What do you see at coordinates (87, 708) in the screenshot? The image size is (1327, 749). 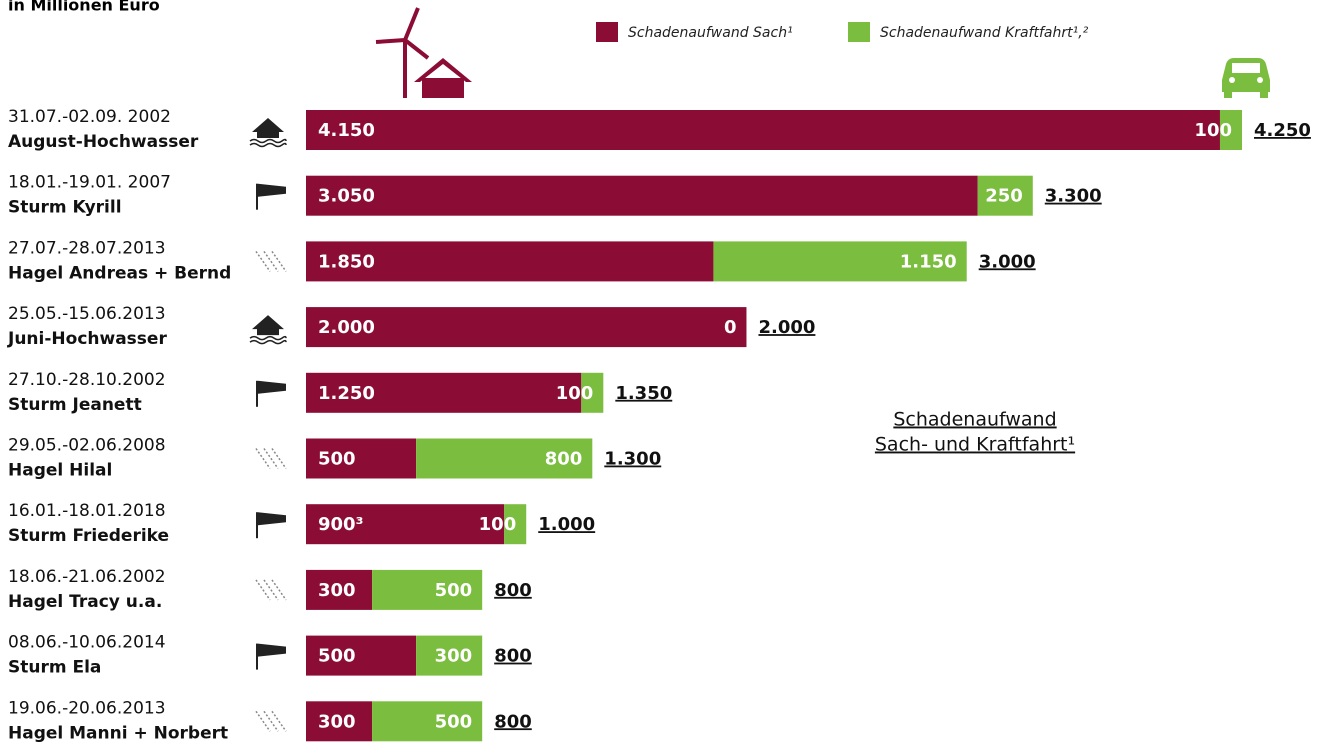 I see `row-date: 19.06.-20.06.2013` at bounding box center [87, 708].